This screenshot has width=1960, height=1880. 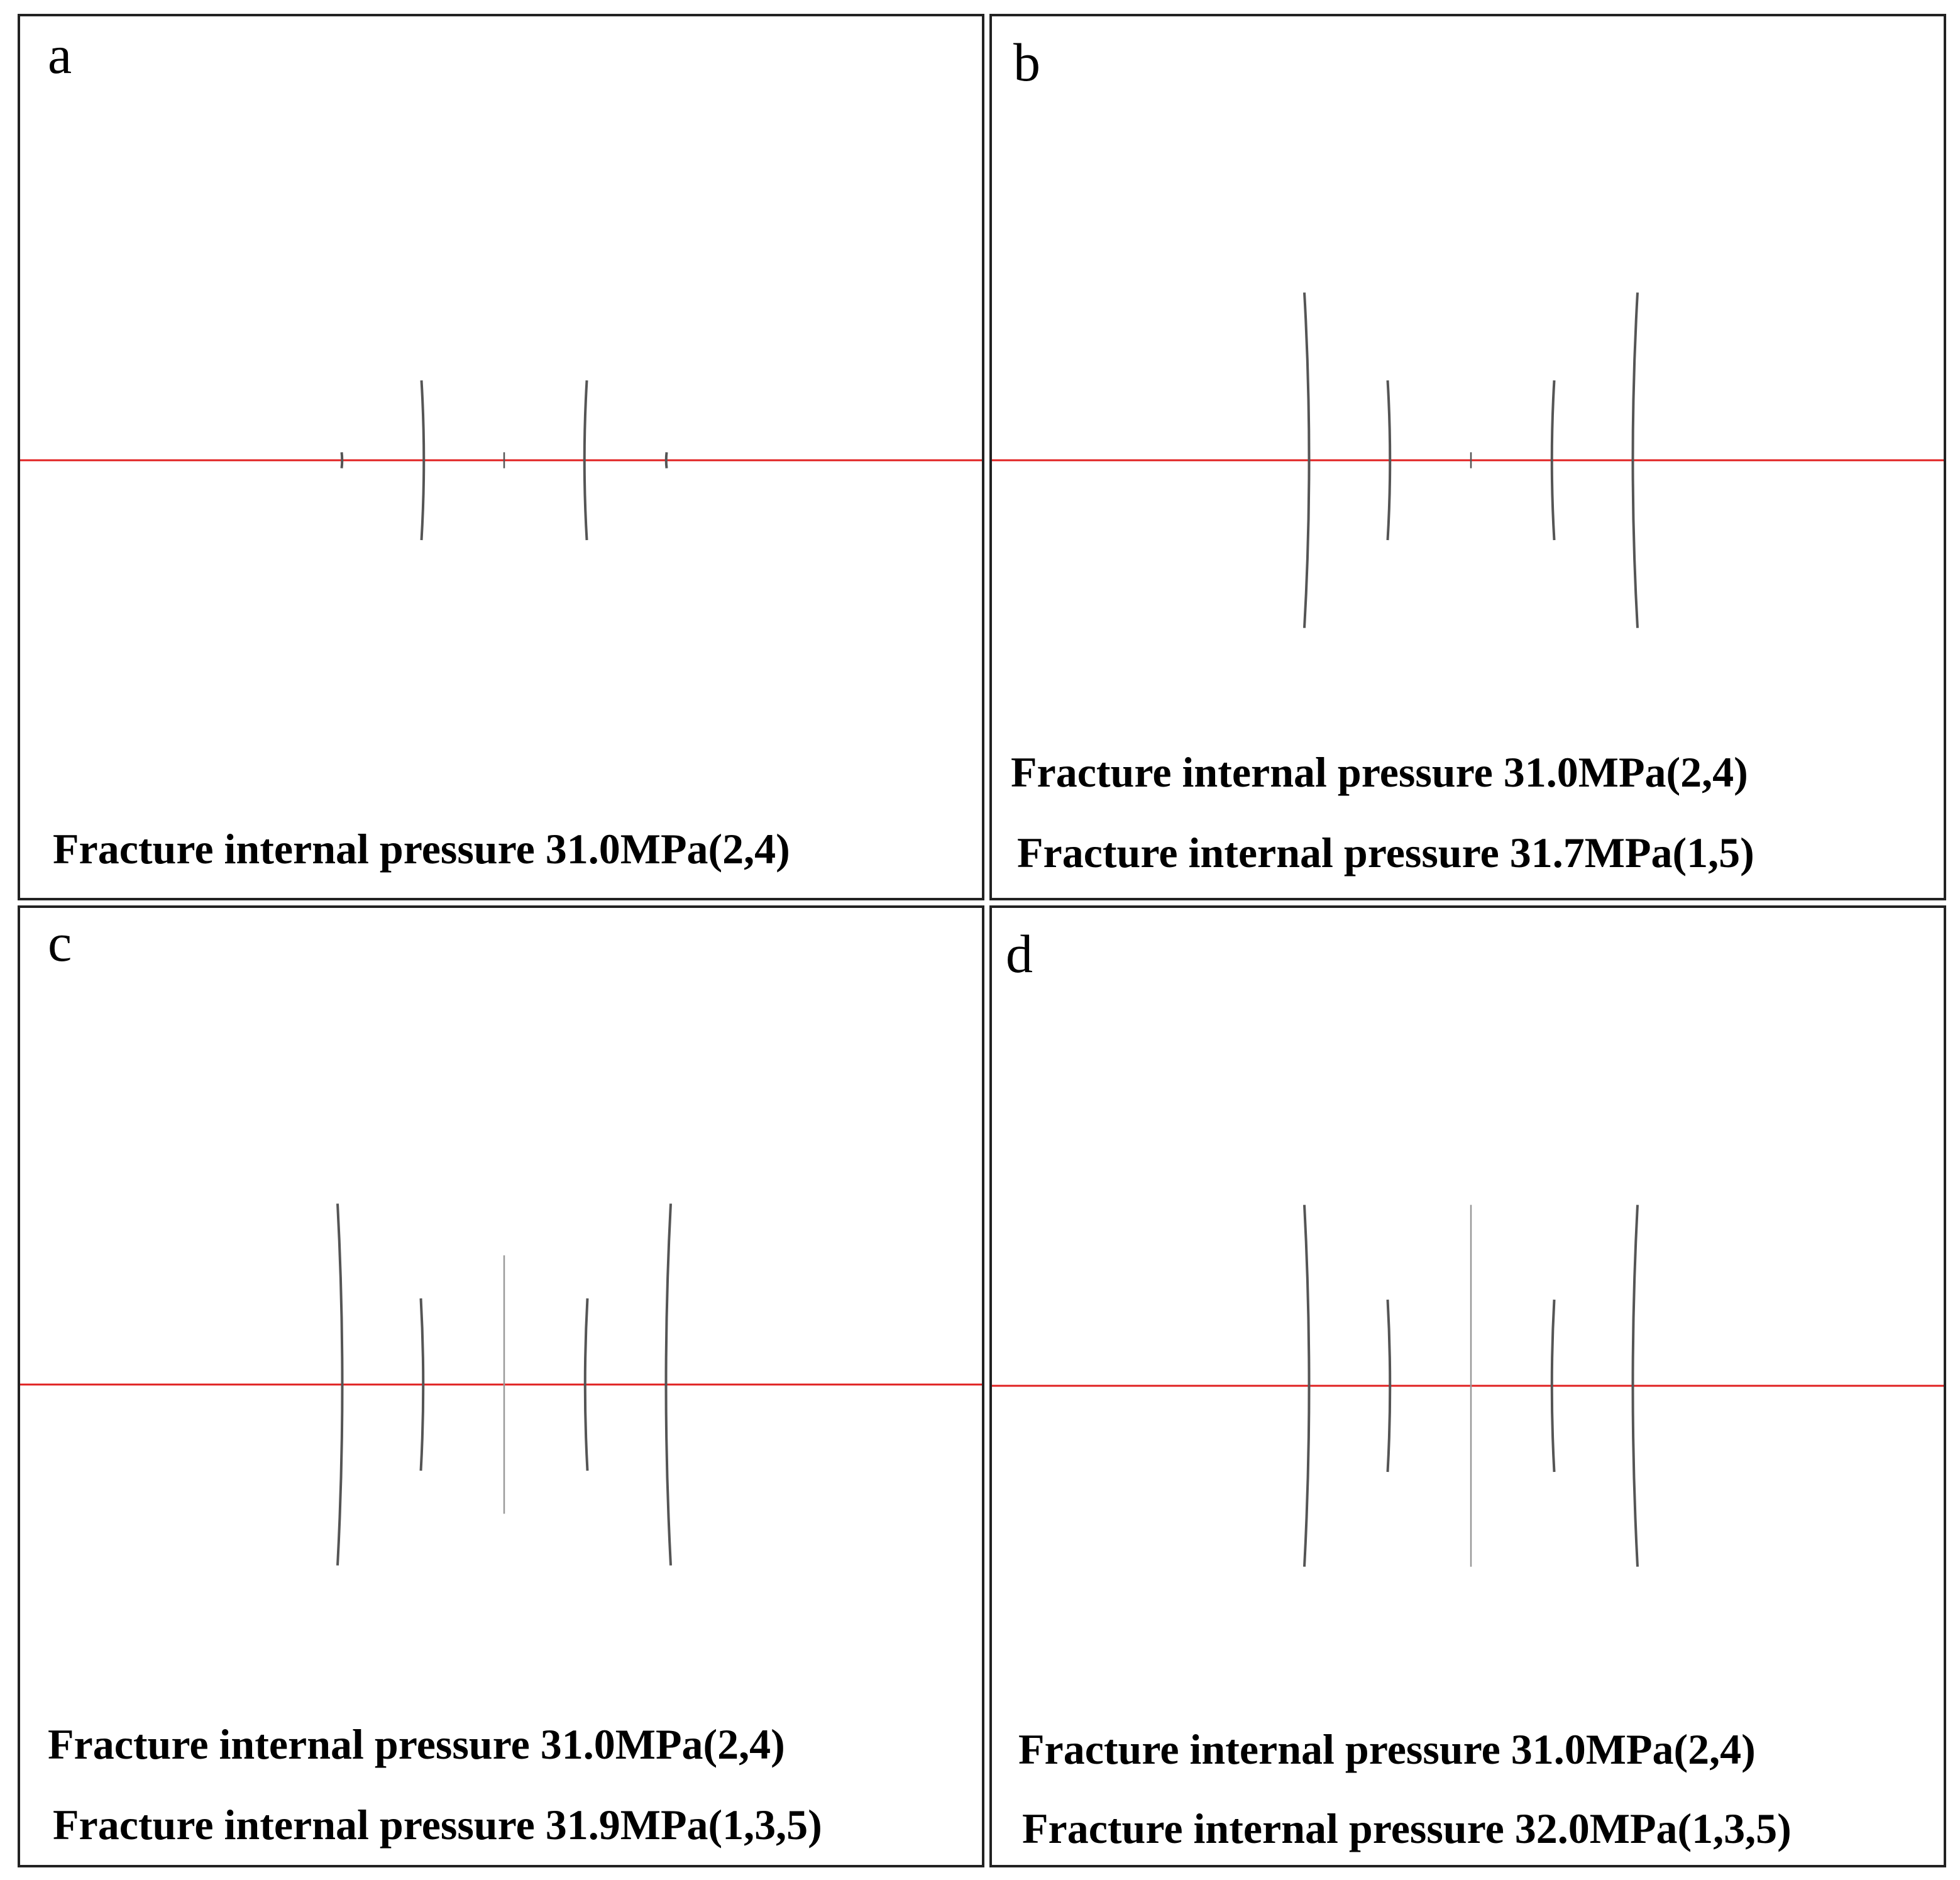 What do you see at coordinates (60, 943) in the screenshot?
I see `panel-label: c` at bounding box center [60, 943].